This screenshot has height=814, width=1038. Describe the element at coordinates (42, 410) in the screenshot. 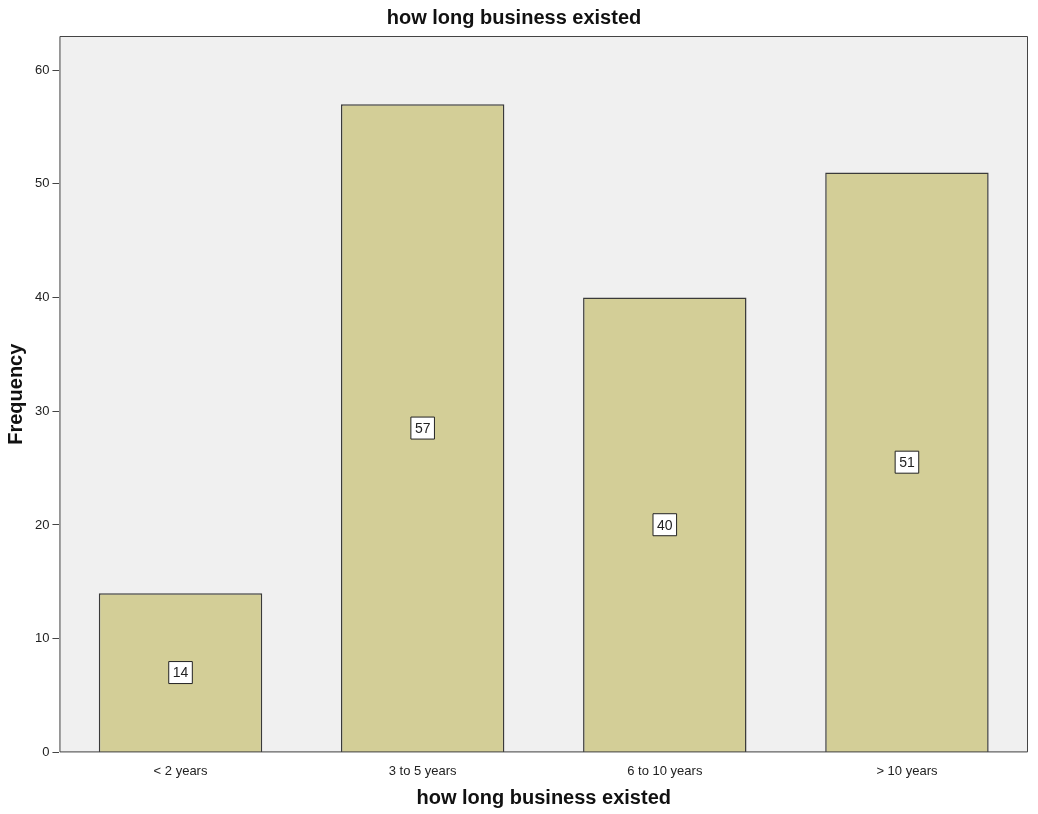

I see `y-tick-label: 30` at that location.